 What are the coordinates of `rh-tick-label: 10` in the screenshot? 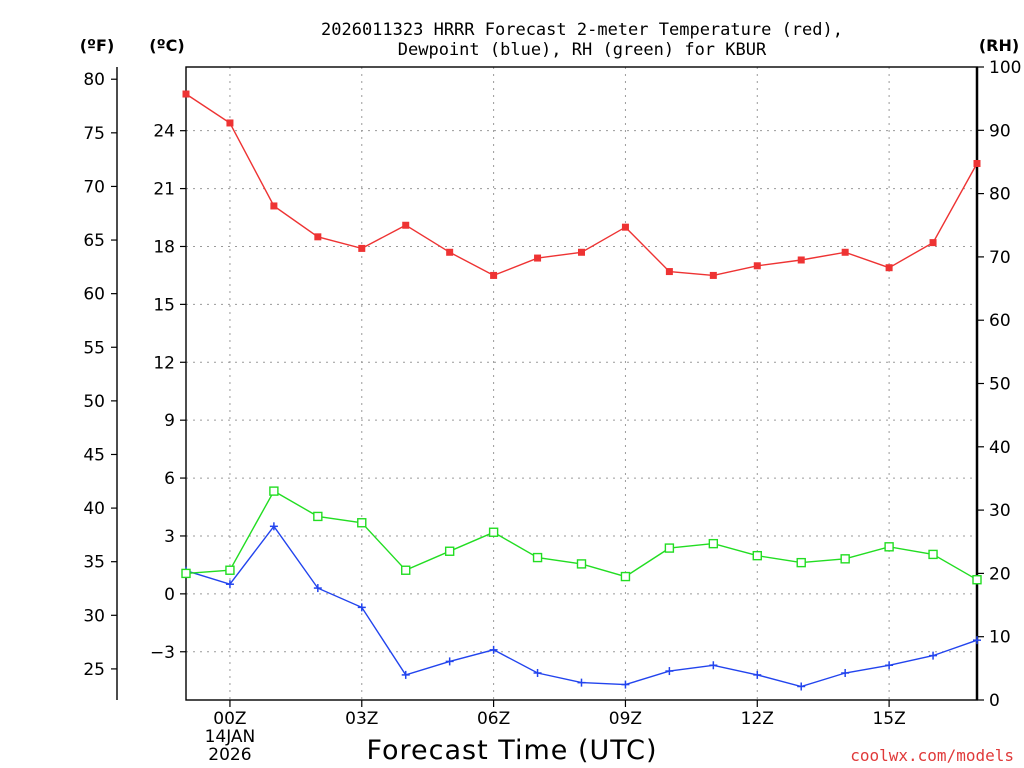 It's located at (1000, 638).